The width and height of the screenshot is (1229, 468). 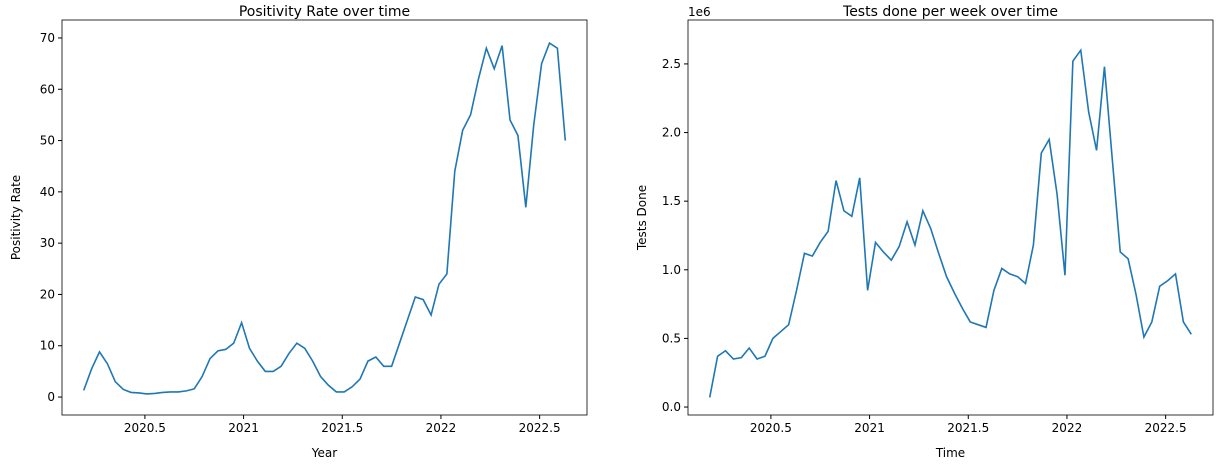 What do you see at coordinates (950, 12) in the screenshot?
I see `chart-title: Tests done per week over time` at bounding box center [950, 12].